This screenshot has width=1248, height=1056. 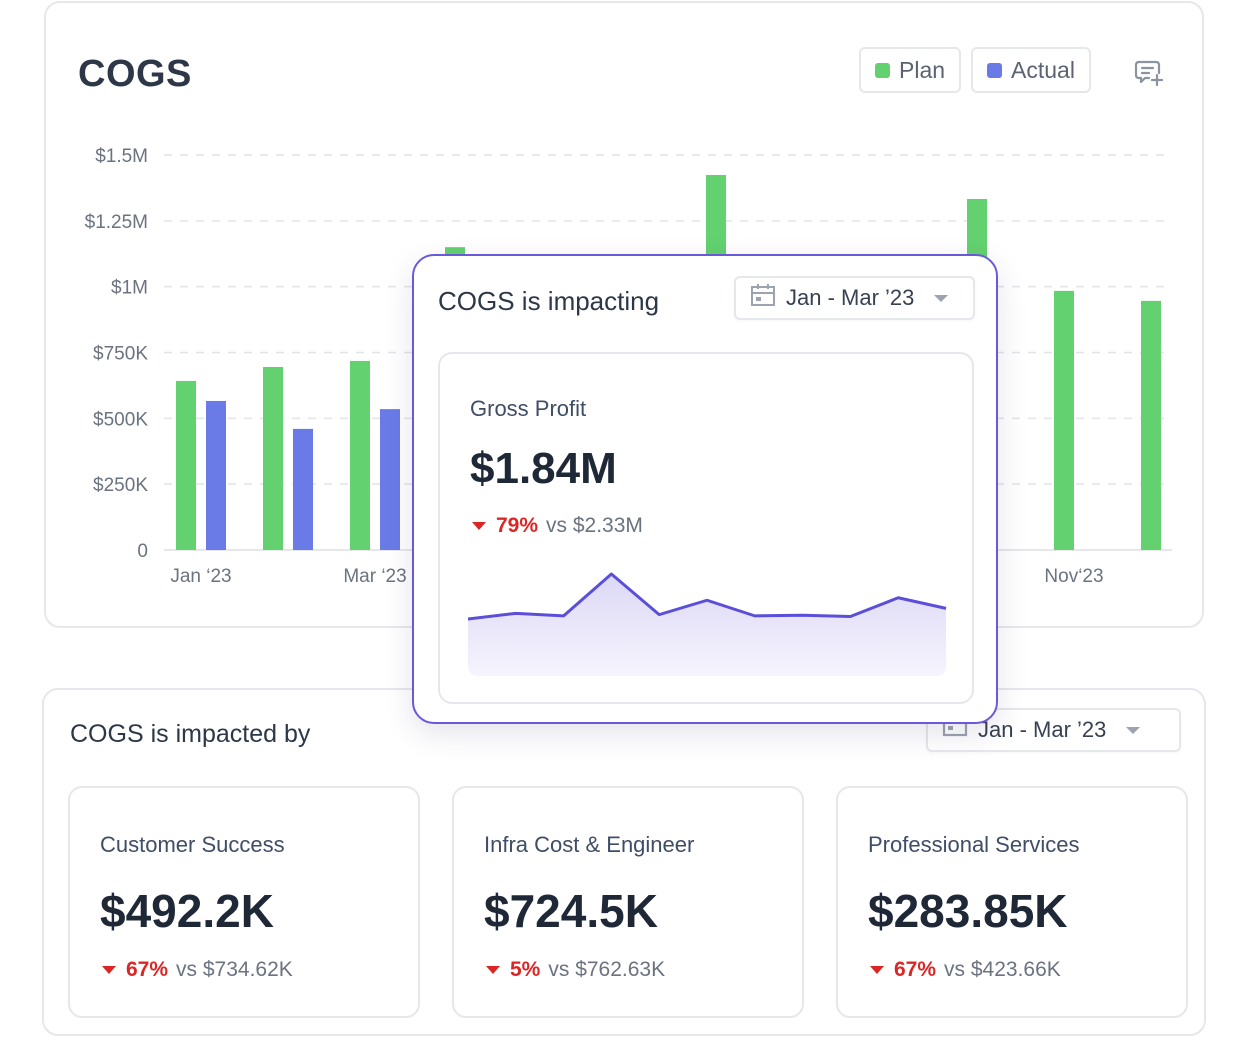 I want to click on gross-profit-card: Gross Profit $1.84M 79% vs $2.33M, so click(x=706, y=528).